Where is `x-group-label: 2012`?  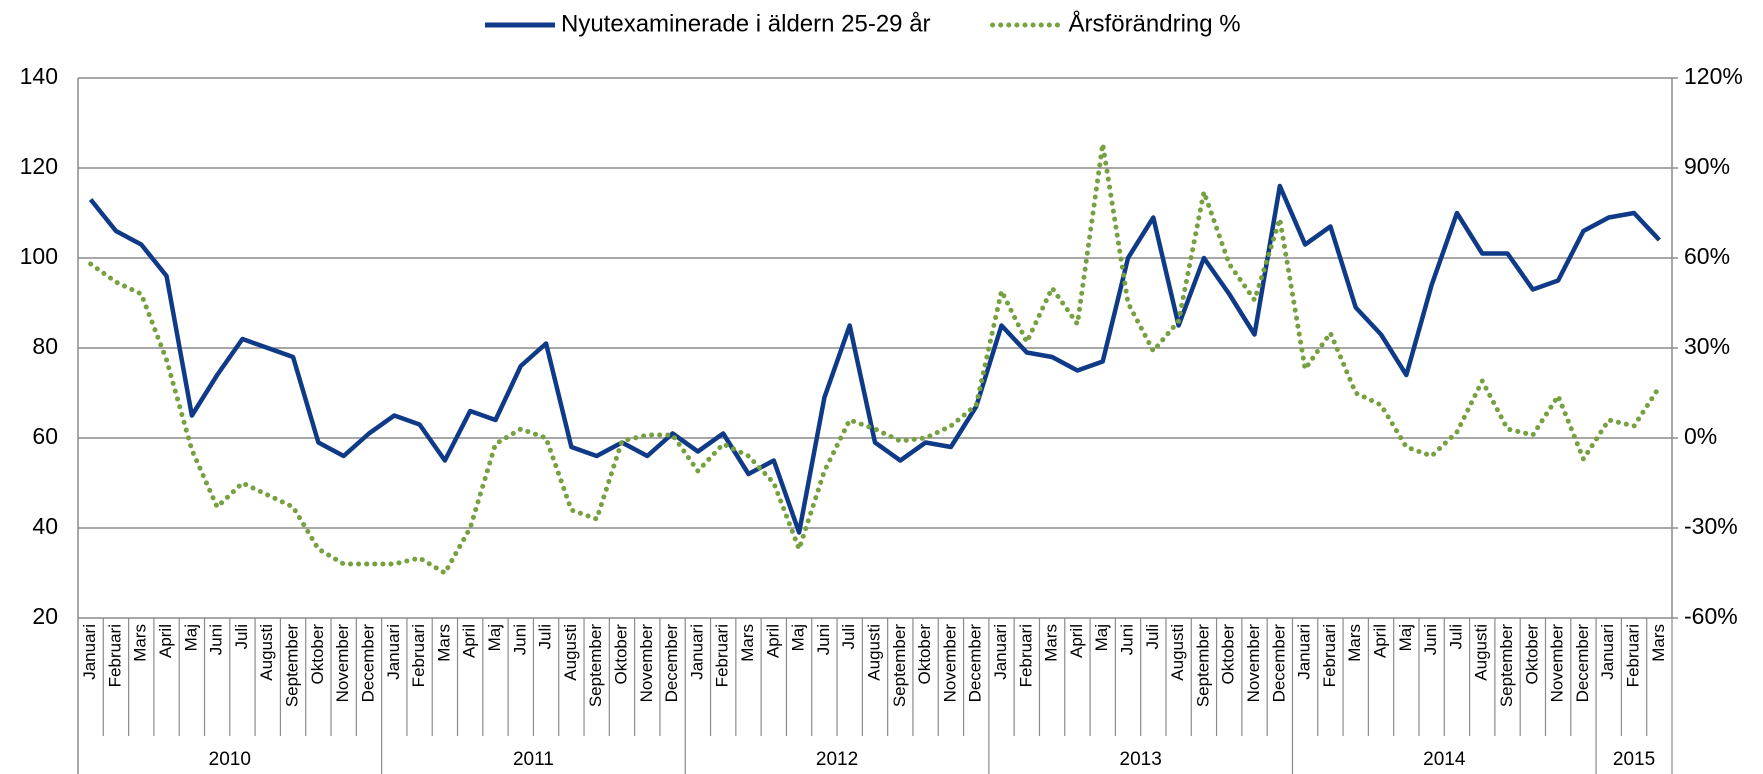 x-group-label: 2012 is located at coordinates (837, 759).